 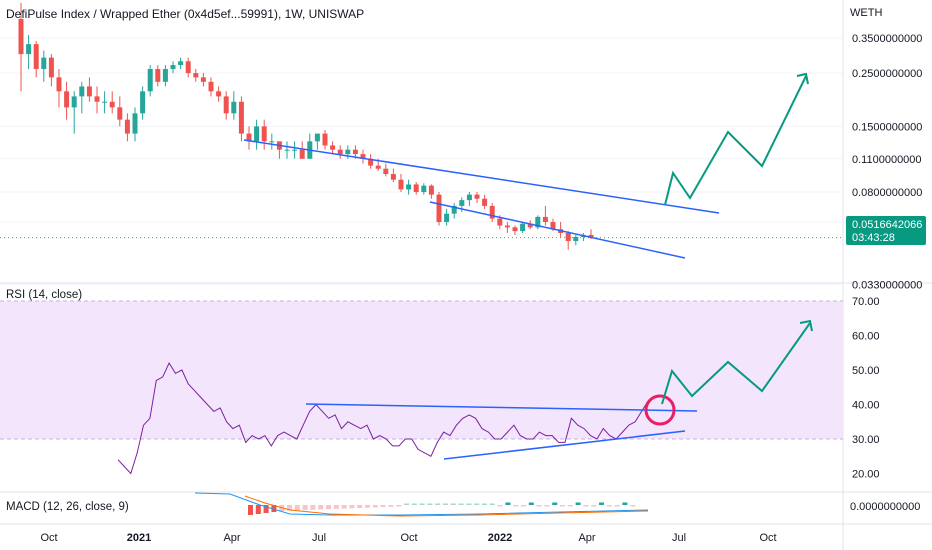 What do you see at coordinates (887, 193) in the screenshot?
I see `price-tick-label: 0.0800000000` at bounding box center [887, 193].